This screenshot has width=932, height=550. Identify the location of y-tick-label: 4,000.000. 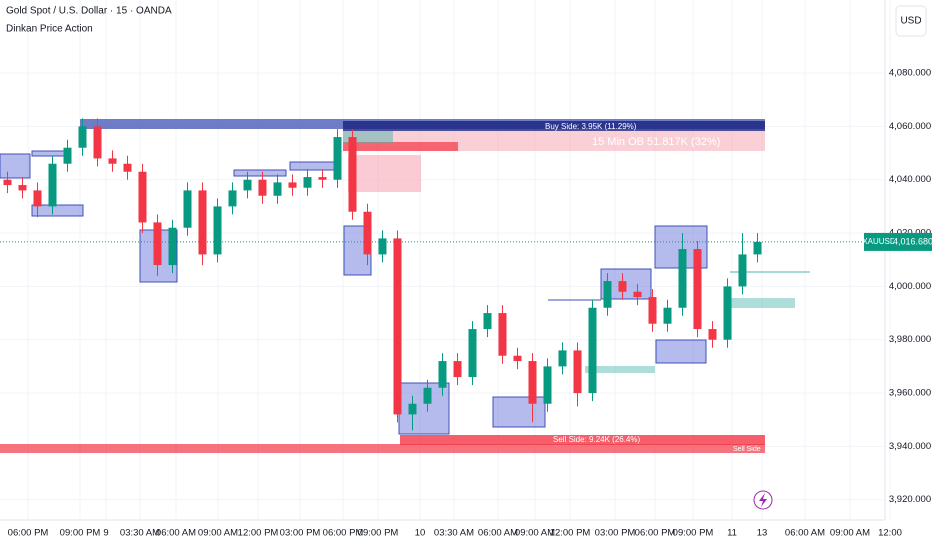
(910, 286).